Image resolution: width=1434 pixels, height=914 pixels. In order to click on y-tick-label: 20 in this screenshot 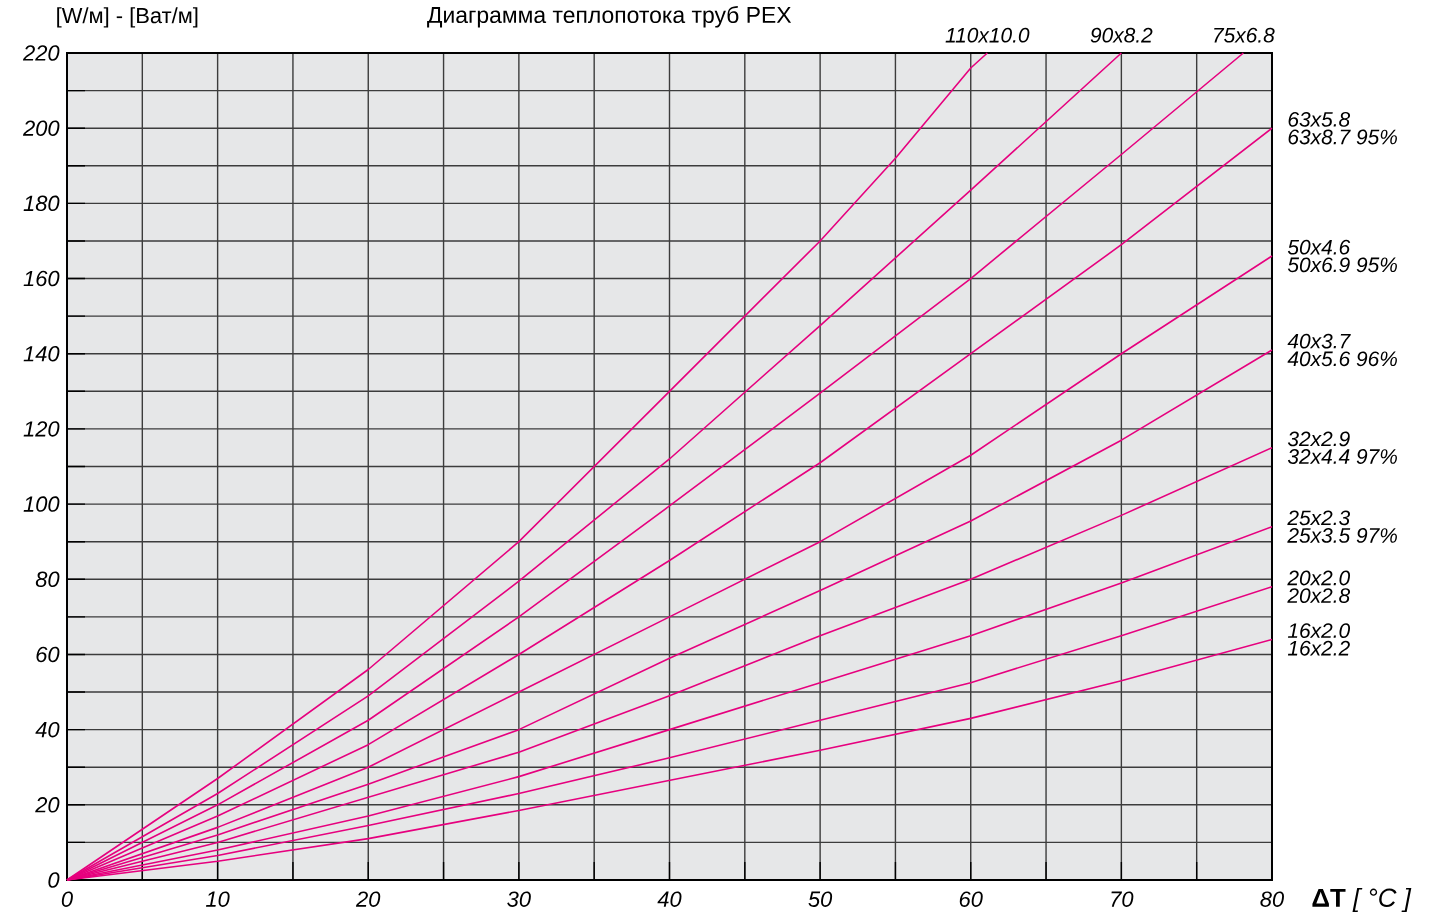, I will do `click(47, 805)`.